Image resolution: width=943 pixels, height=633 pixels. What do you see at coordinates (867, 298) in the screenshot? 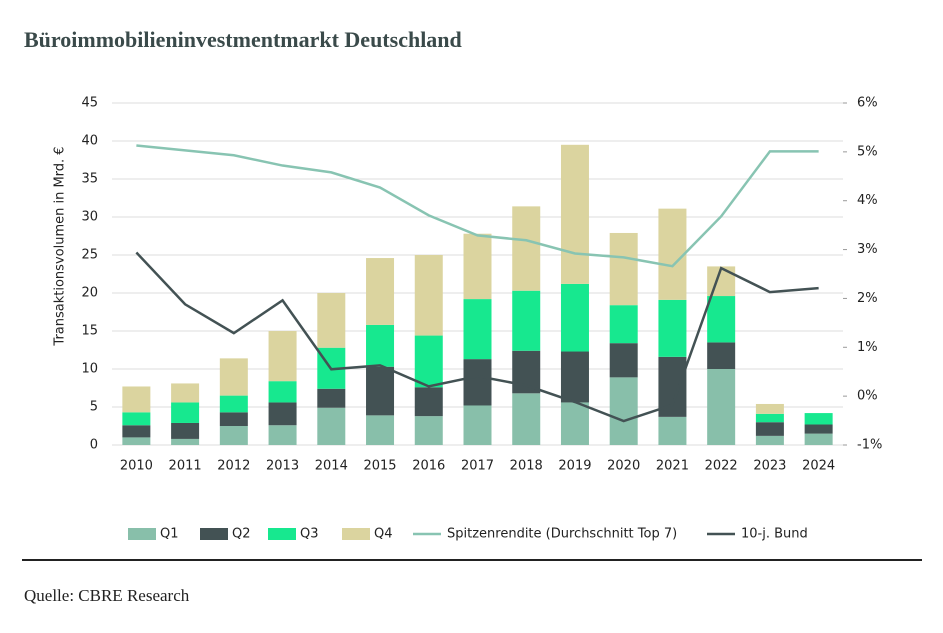
I see `y2-tick-label: 2%` at bounding box center [867, 298].